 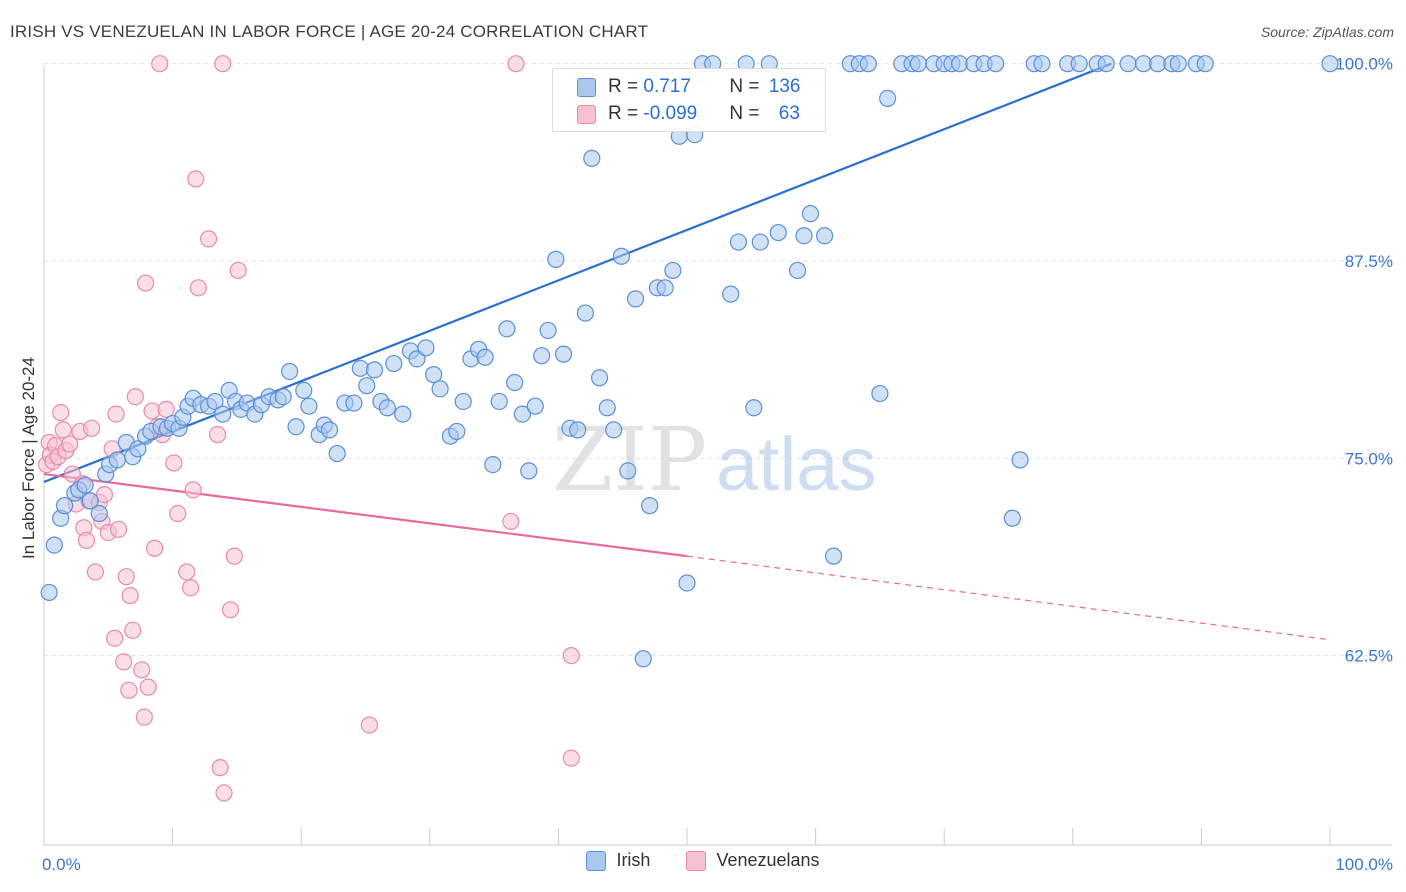 What do you see at coordinates (586, 114) in the screenshot?
I see `venezuelans-swatch` at bounding box center [586, 114].